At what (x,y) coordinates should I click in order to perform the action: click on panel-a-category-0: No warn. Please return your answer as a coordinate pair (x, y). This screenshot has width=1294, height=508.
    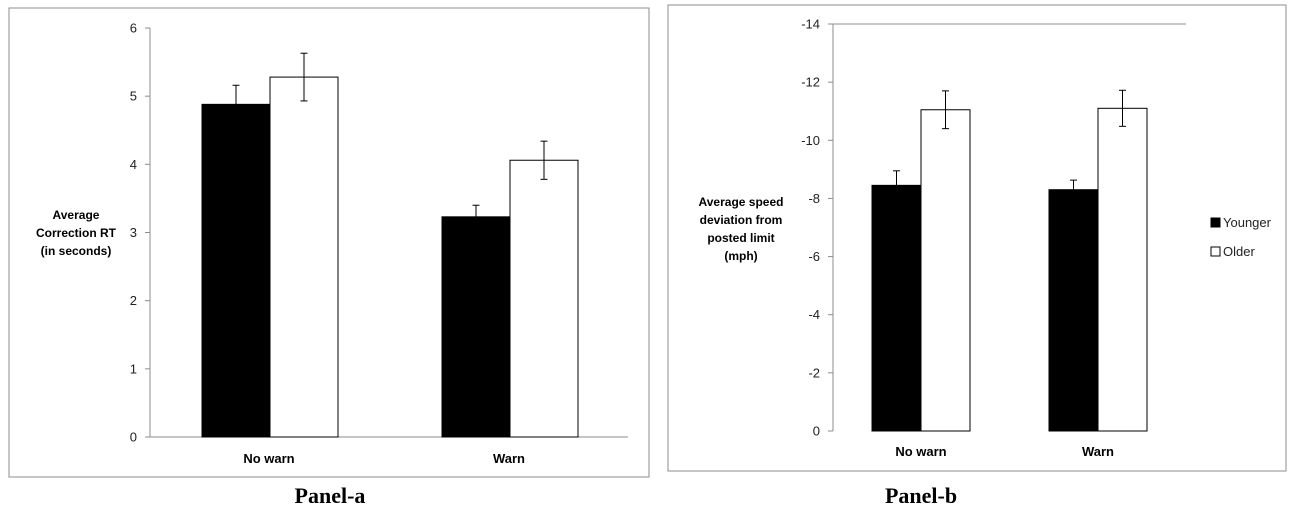
    Looking at the image, I should click on (268, 458).